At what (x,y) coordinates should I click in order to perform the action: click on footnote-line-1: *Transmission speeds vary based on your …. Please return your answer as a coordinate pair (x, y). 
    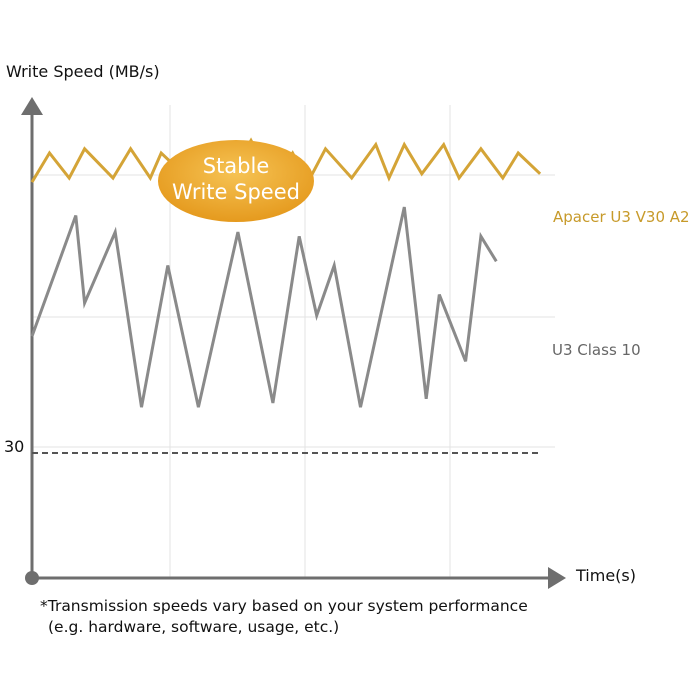
    Looking at the image, I should click on (284, 606).